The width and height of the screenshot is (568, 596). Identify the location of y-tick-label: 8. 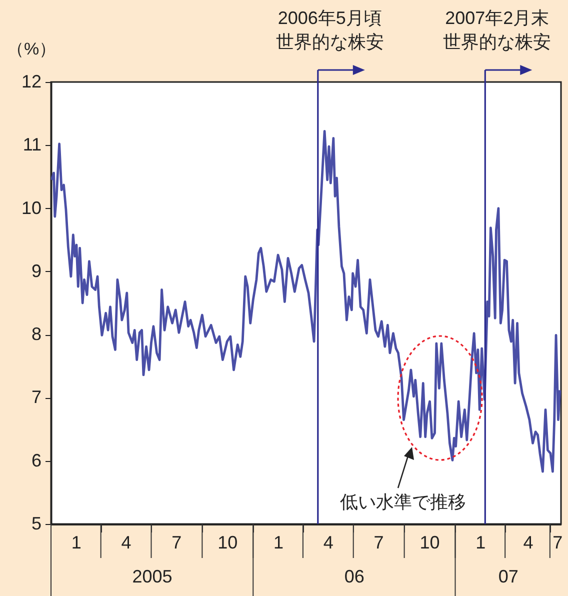
(36, 334).